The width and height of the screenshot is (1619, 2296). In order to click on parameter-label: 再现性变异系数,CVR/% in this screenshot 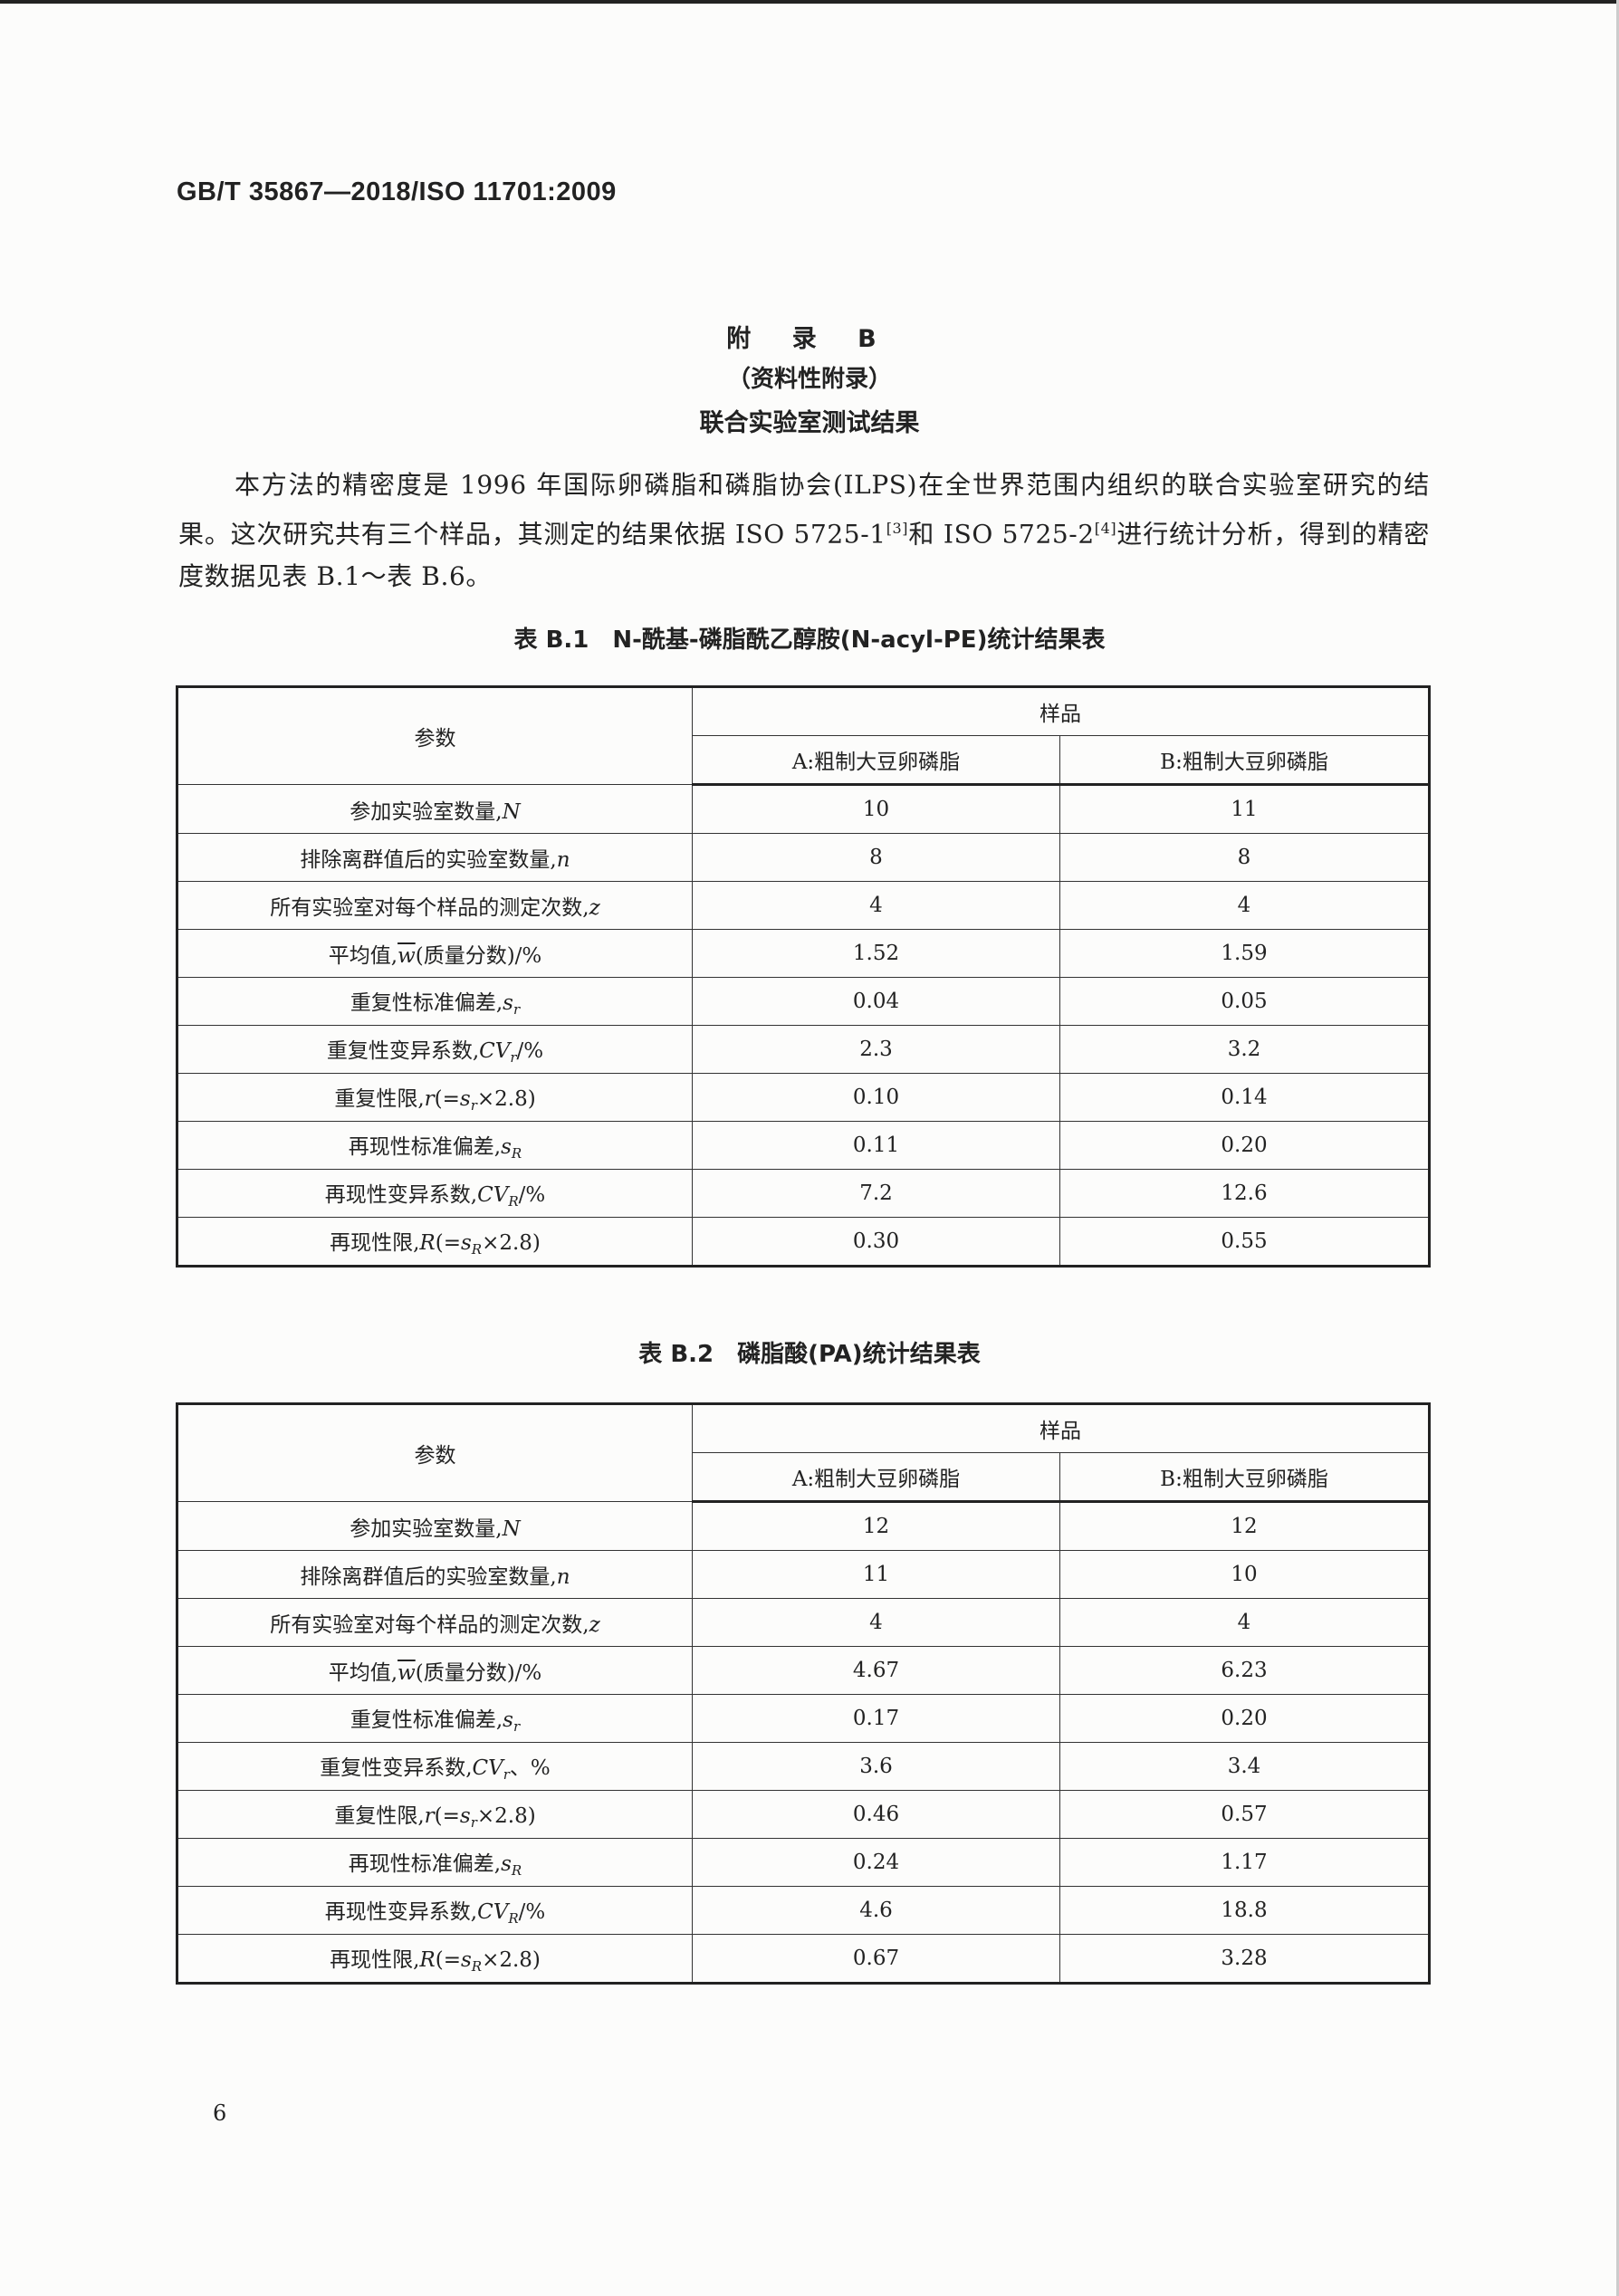, I will do `click(435, 1193)`.